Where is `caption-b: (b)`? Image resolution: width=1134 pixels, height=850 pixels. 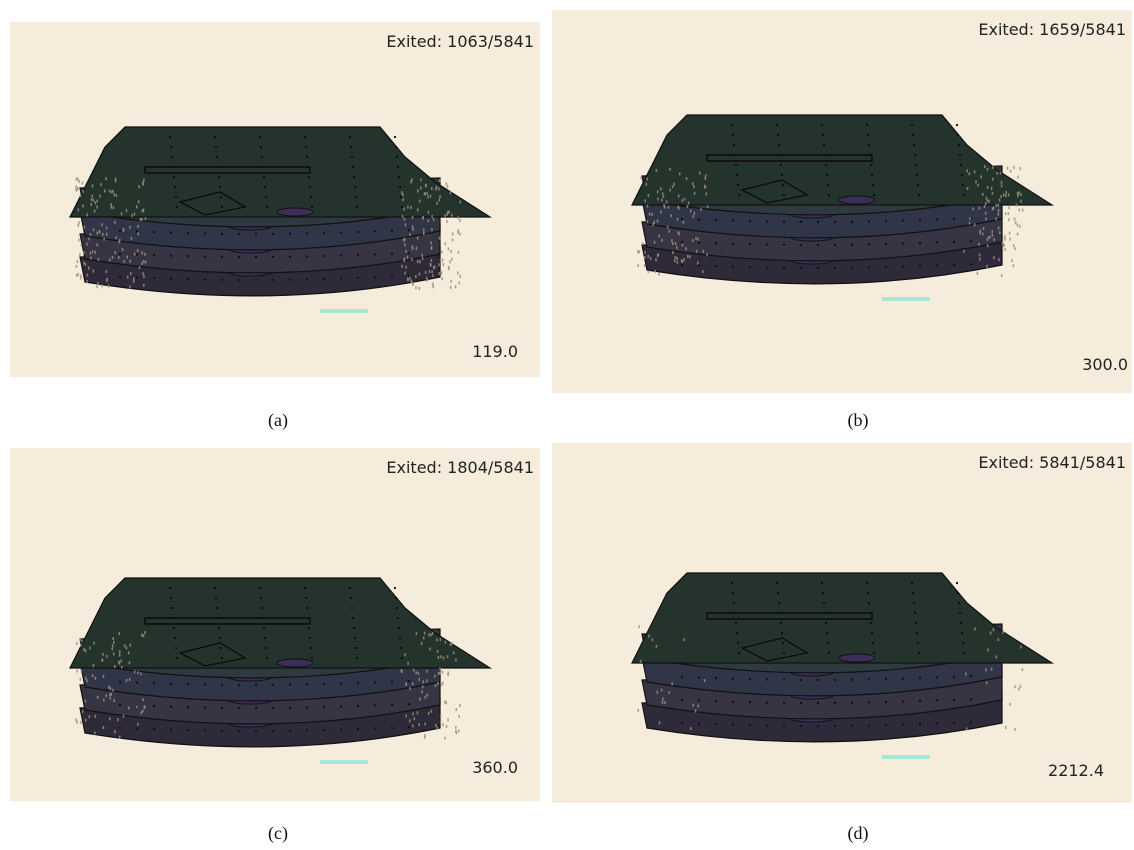
caption-b: (b) is located at coordinates (858, 420).